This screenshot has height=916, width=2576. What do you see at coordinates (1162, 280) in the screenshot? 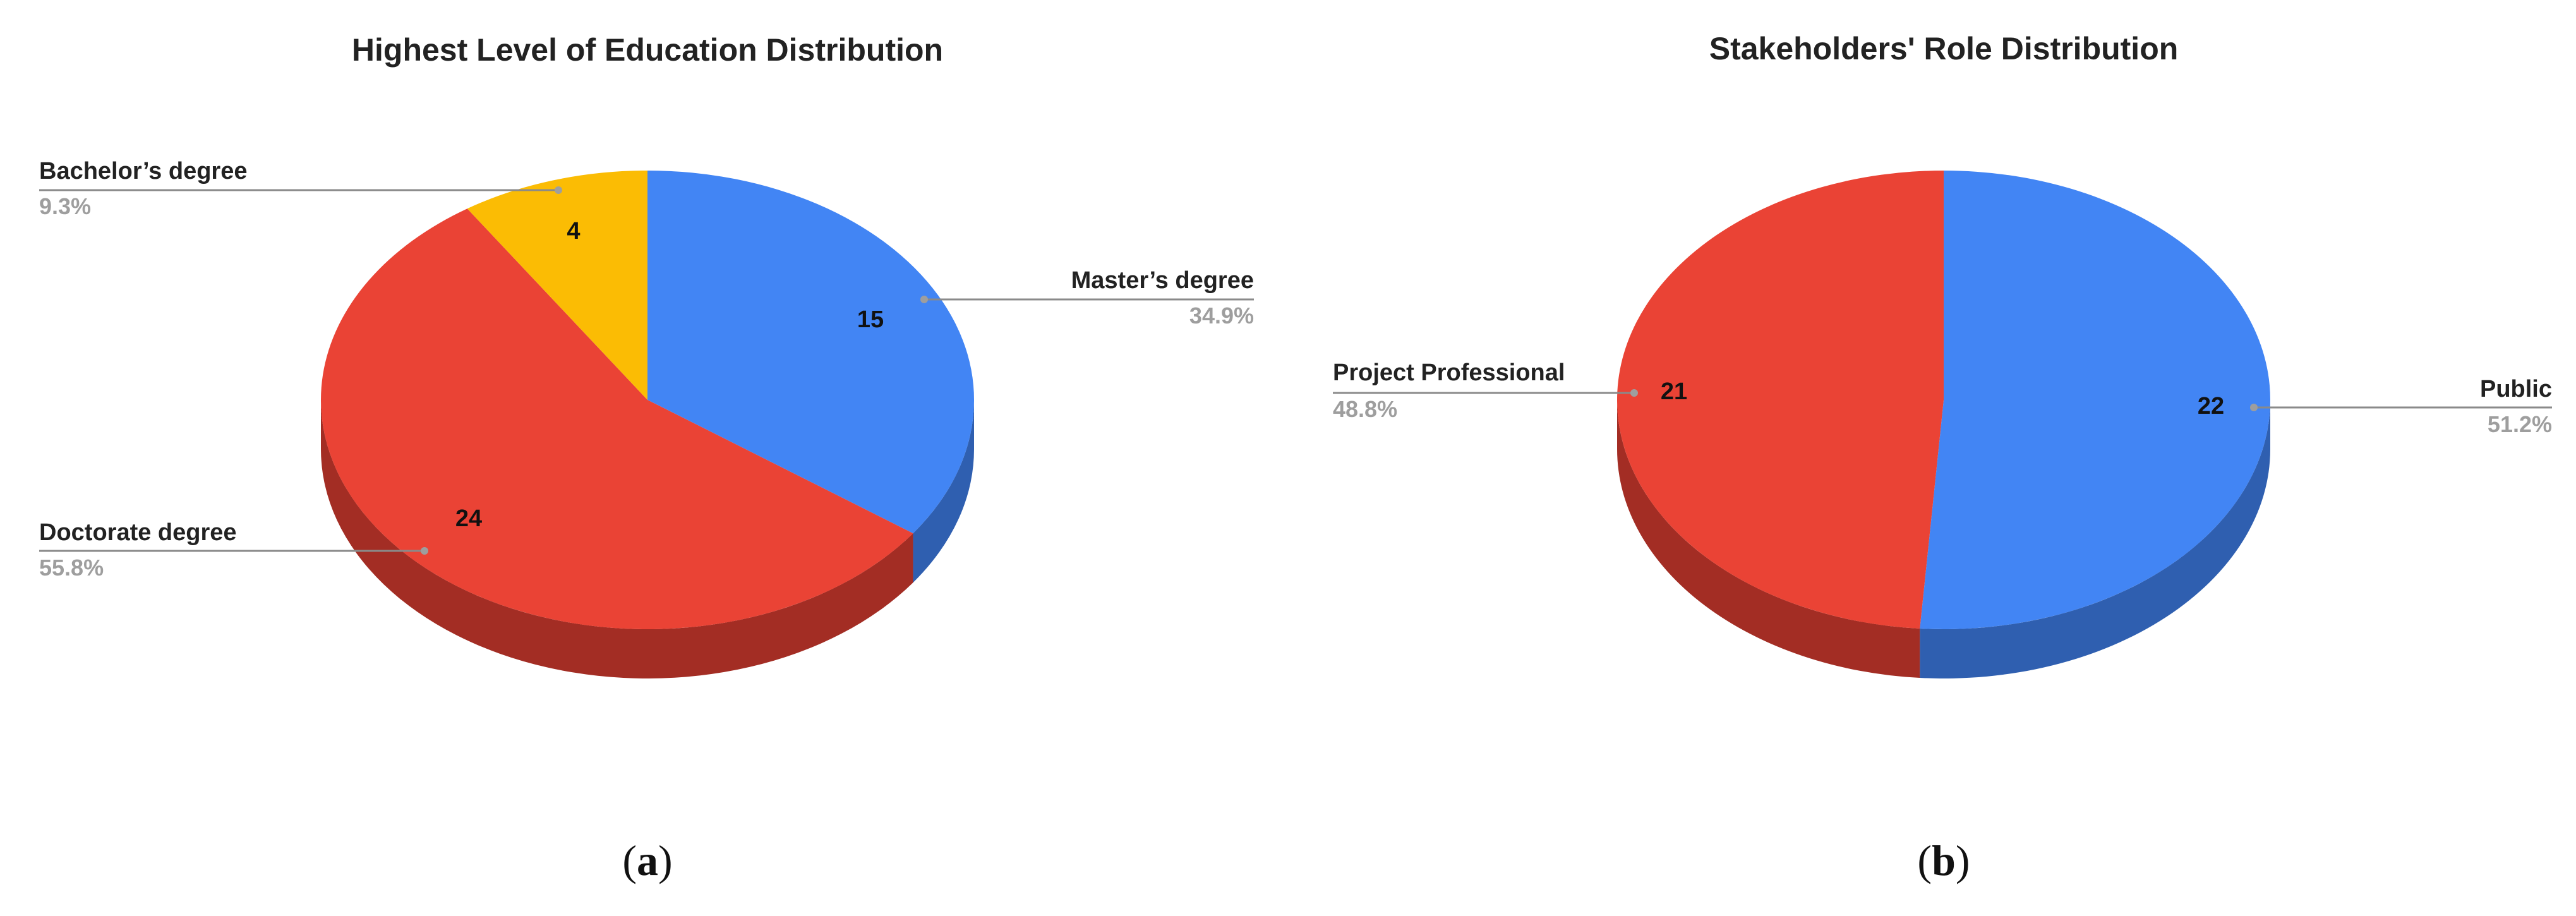
I see `category-label-masters-degree: Master’s degree` at bounding box center [1162, 280].